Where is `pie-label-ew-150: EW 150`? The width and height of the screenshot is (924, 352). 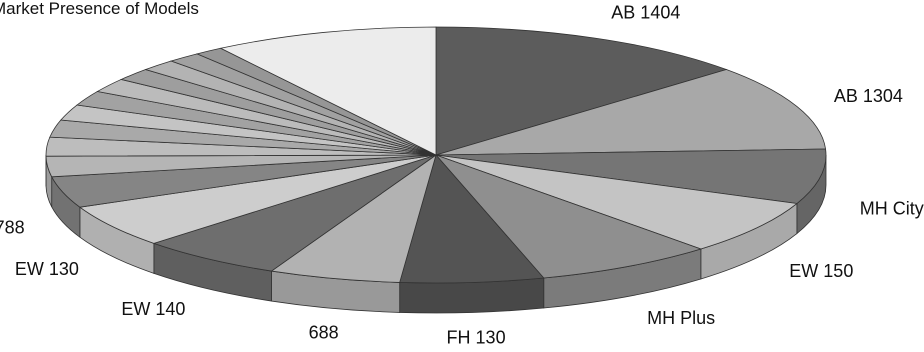 pie-label-ew-150: EW 150 is located at coordinates (821, 271).